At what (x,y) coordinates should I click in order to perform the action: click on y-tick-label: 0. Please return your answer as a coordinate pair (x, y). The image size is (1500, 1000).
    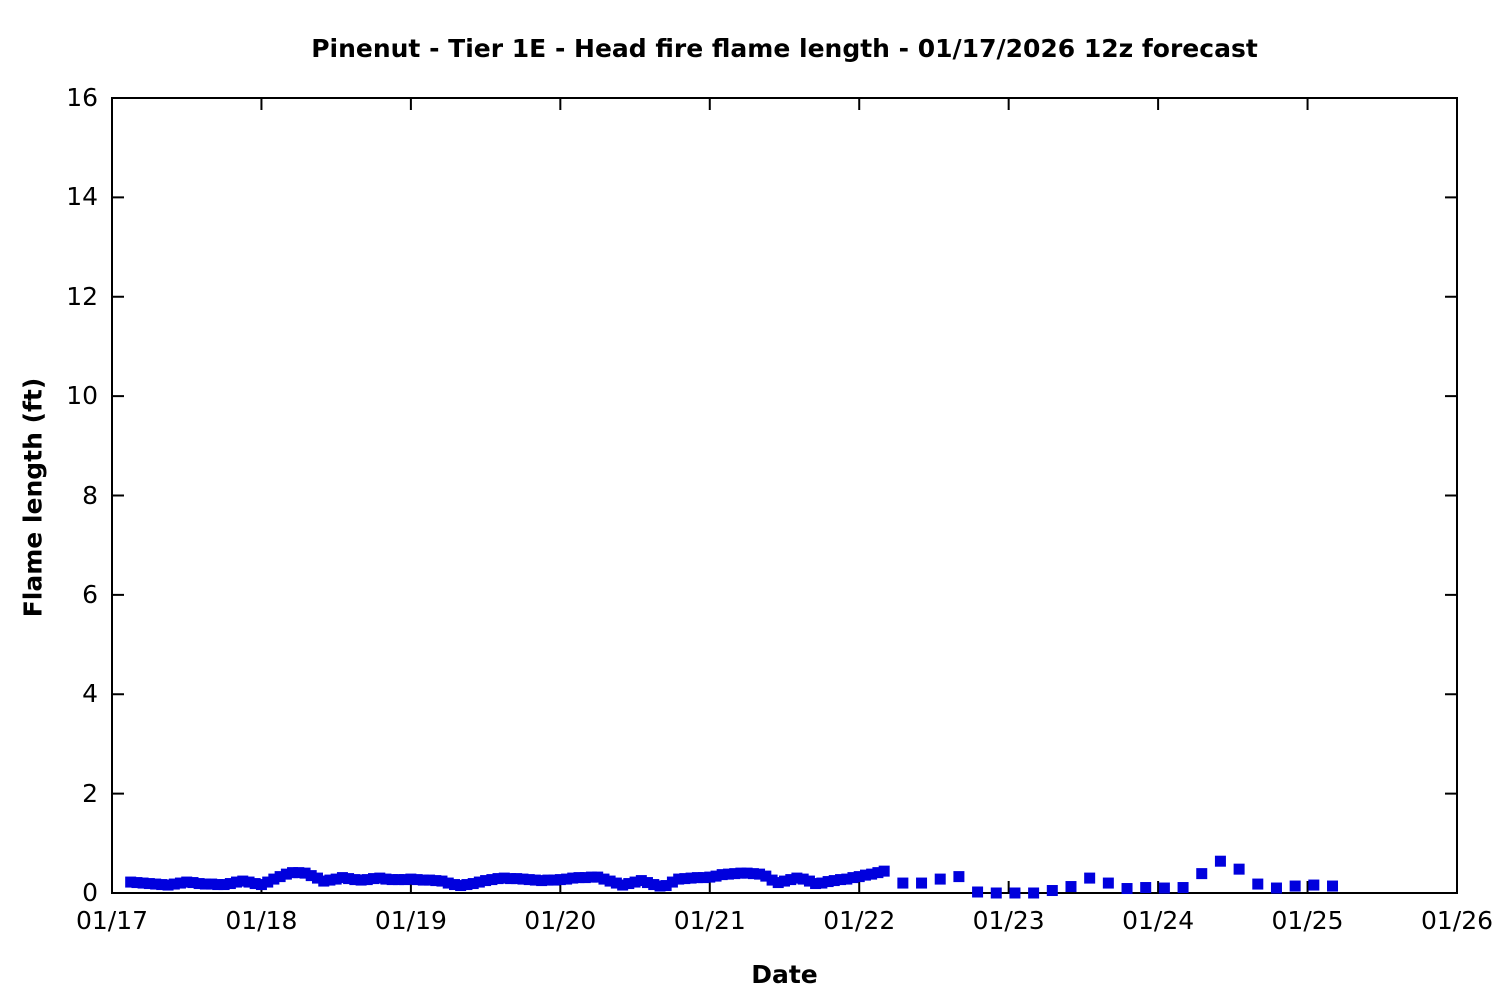
    Looking at the image, I should click on (90, 892).